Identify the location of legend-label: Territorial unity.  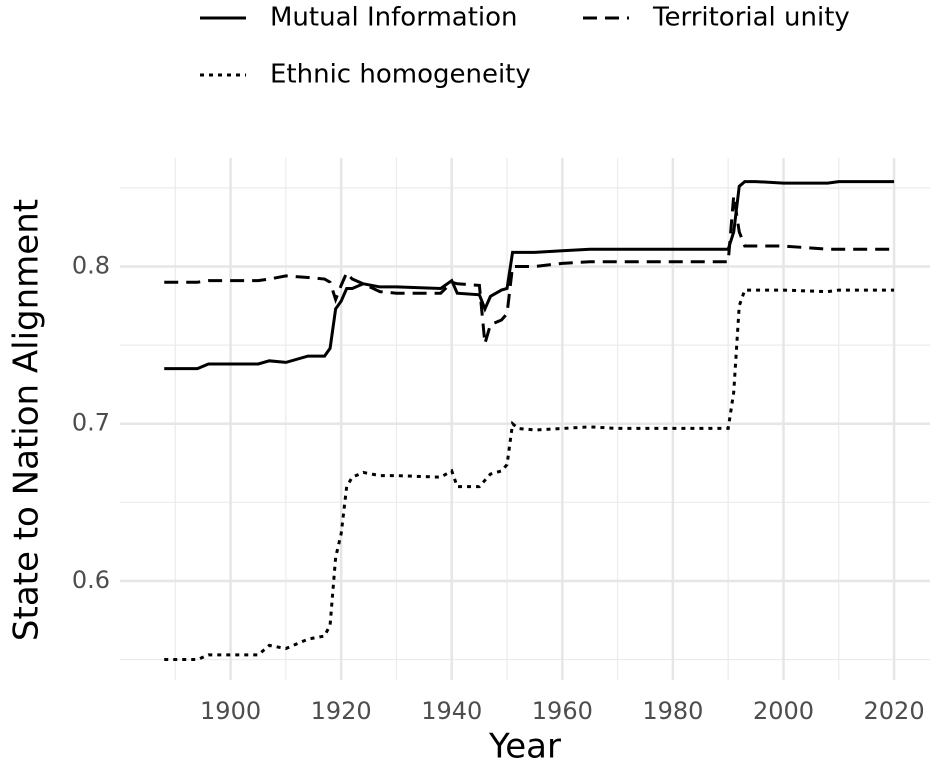
(751, 18).